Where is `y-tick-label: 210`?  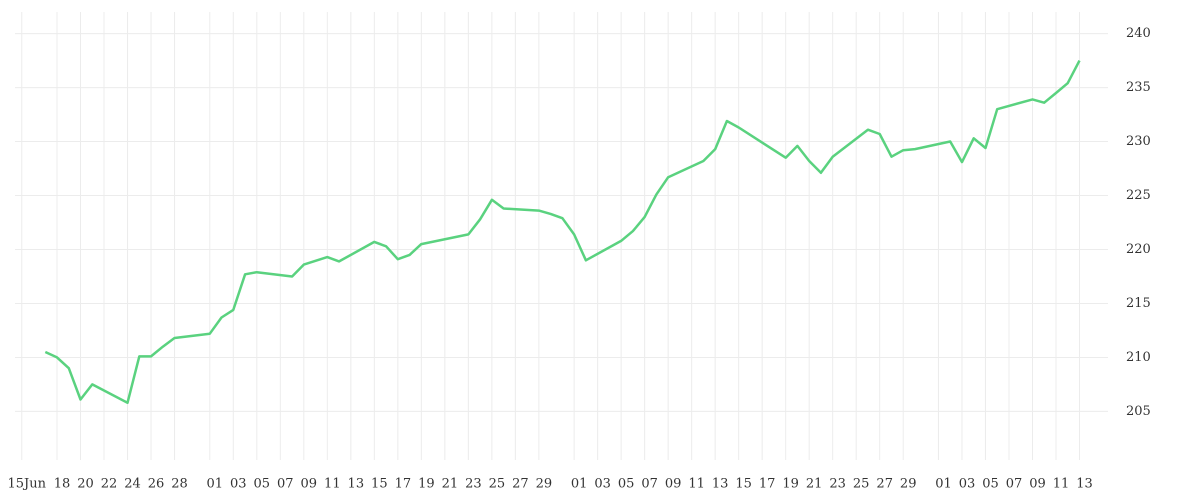 y-tick-label: 210 is located at coordinates (1138, 357).